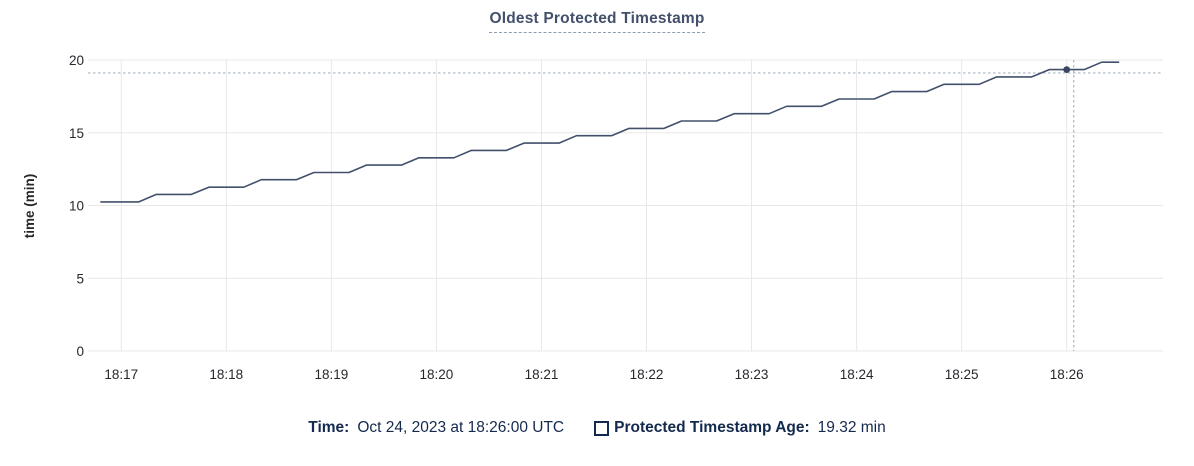 This screenshot has width=1194, height=466. Describe the element at coordinates (647, 374) in the screenshot. I see `x-tick-label: 18:22` at that location.